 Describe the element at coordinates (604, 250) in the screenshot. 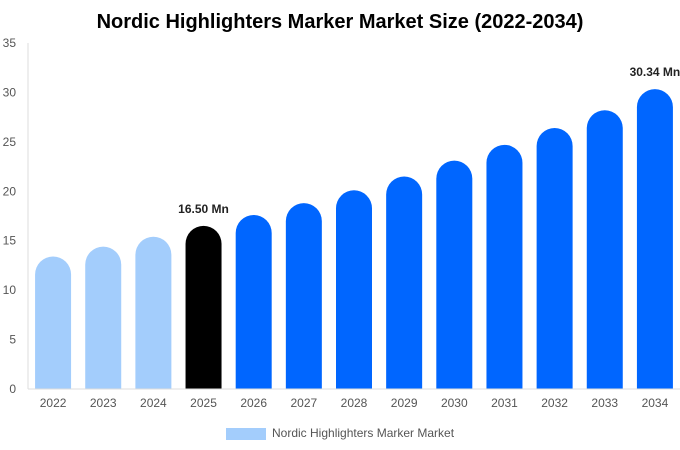

I see `bar-2033` at that location.